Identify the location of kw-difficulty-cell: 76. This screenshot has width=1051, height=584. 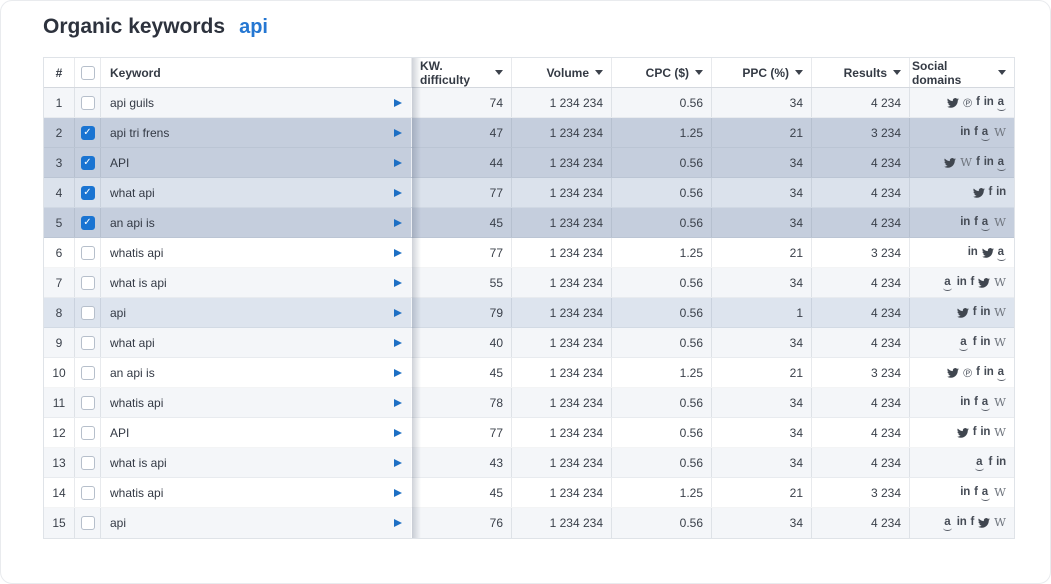
(462, 523).